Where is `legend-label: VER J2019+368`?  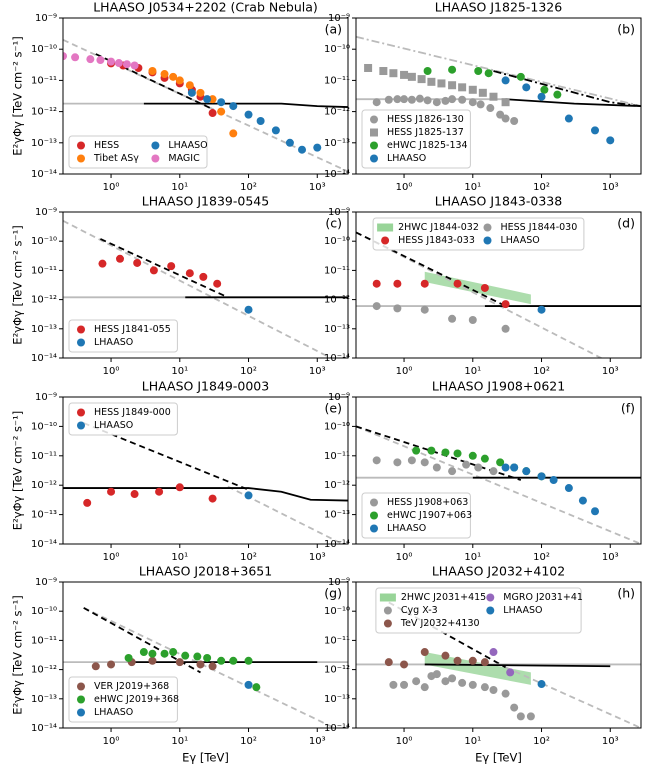 legend-label: VER J2019+368 is located at coordinates (131, 686).